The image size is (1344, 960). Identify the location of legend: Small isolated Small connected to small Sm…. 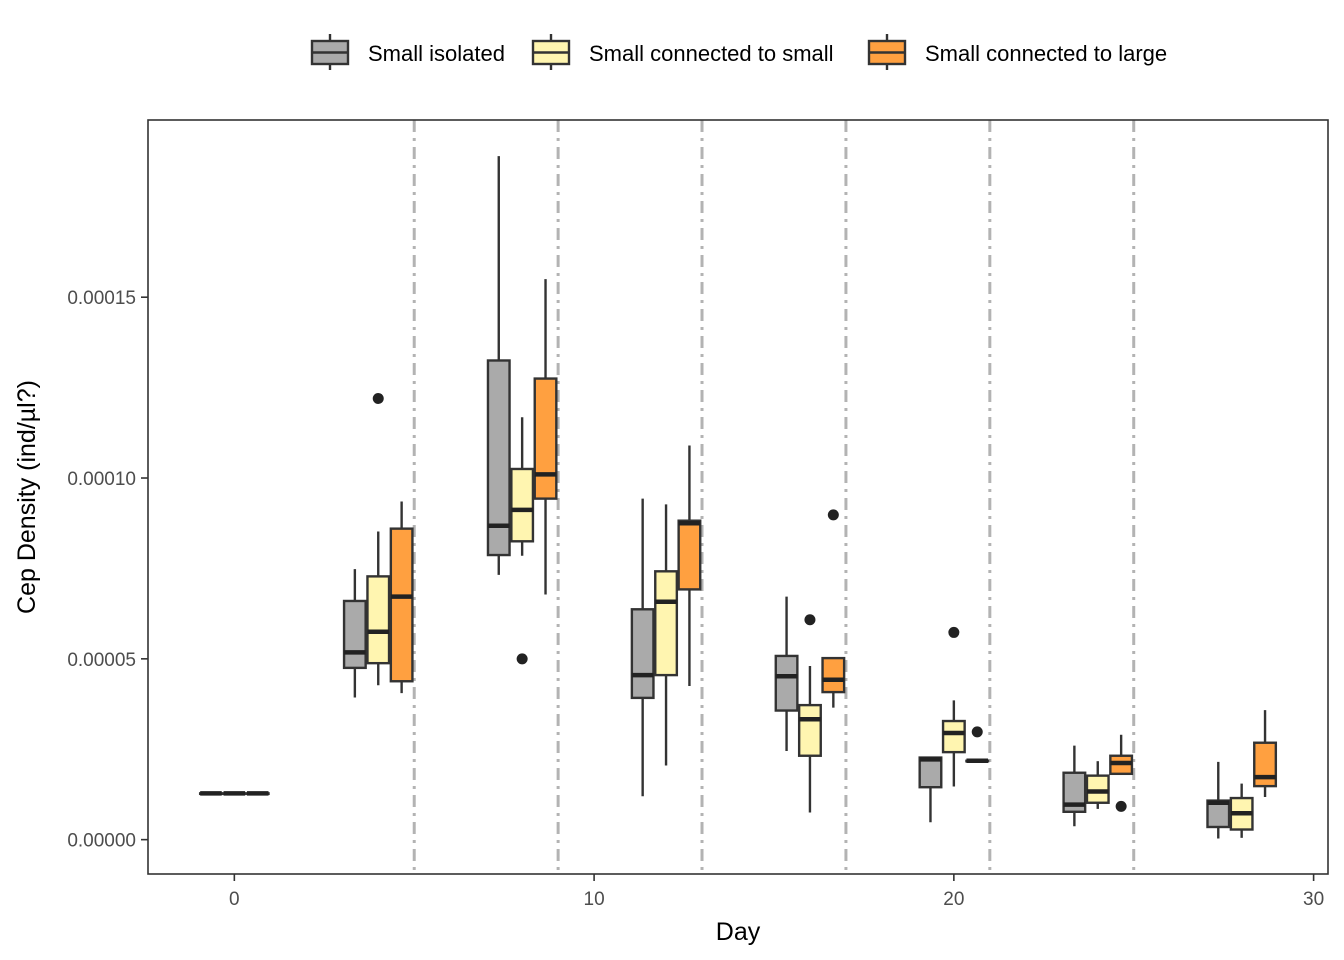
(738, 52).